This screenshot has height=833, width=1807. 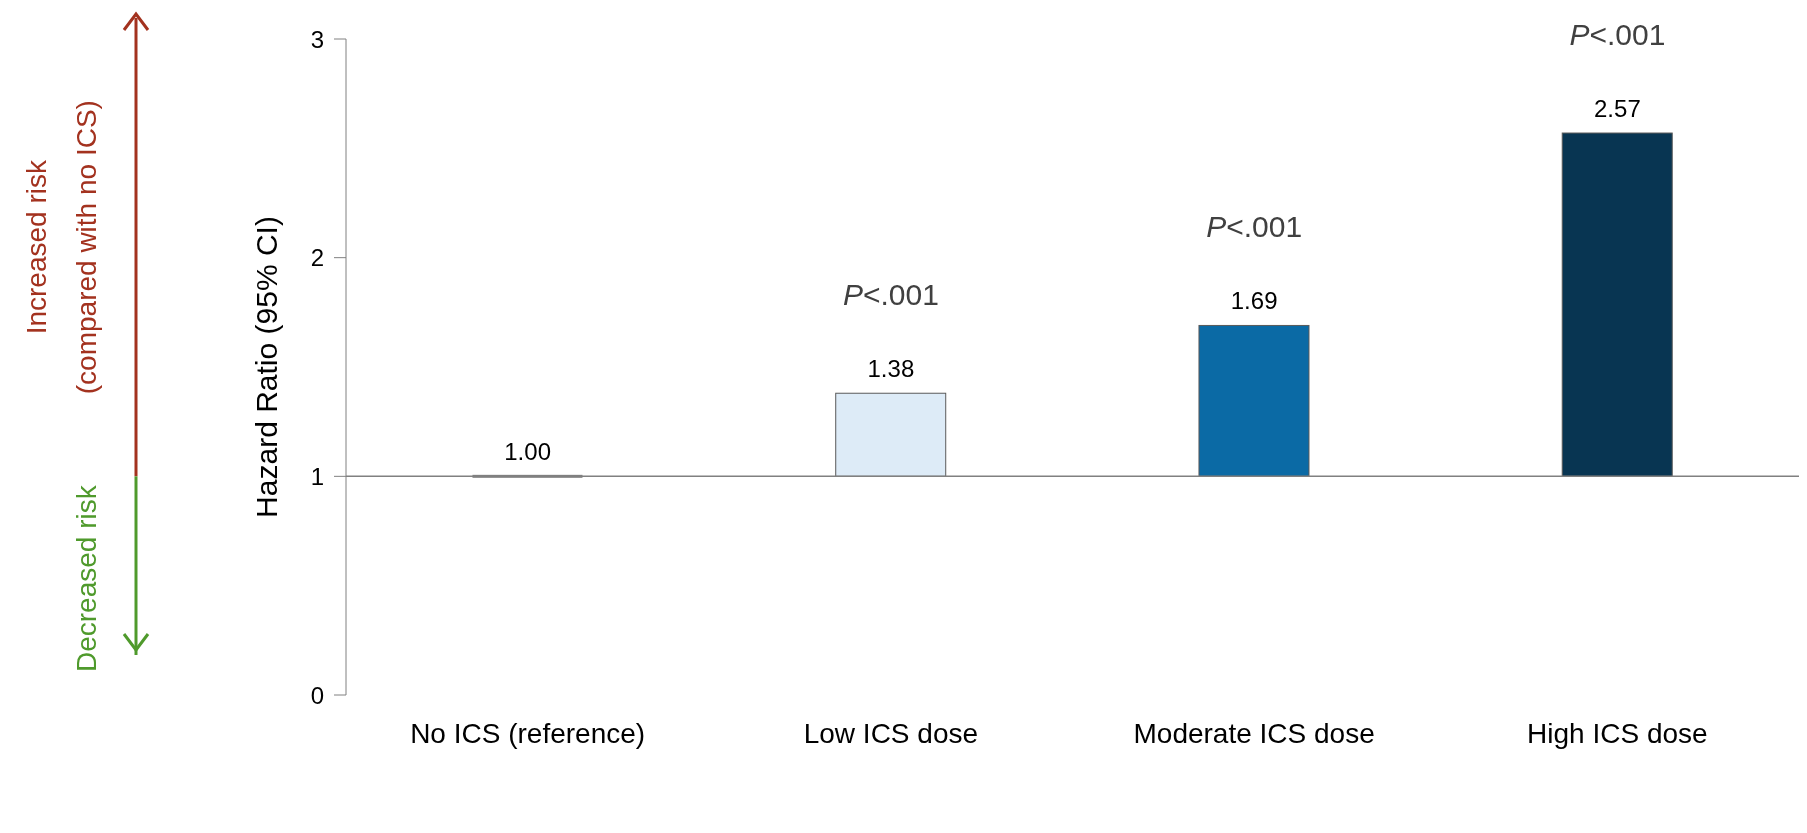 What do you see at coordinates (1617, 733) in the screenshot?
I see `x-tick-label: High ICS dose` at bounding box center [1617, 733].